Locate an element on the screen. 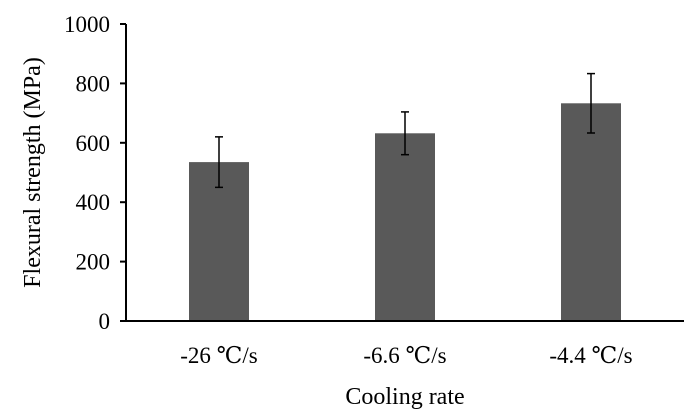 This screenshot has height=412, width=684. x-tick-label: -4.4 ℃/s is located at coordinates (590, 355).